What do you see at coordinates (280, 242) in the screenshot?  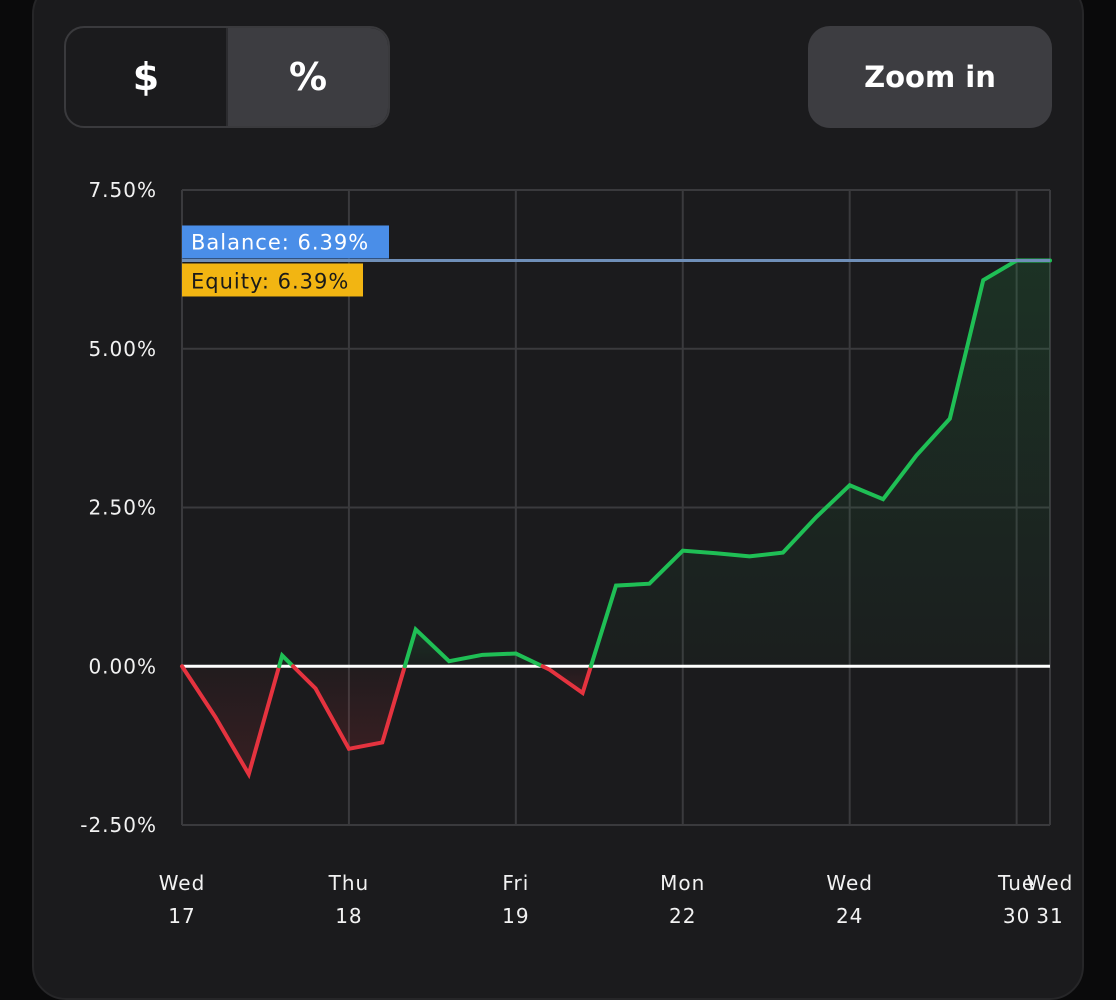 I see `balance-tag-label: Balance: 6.39%` at bounding box center [280, 242].